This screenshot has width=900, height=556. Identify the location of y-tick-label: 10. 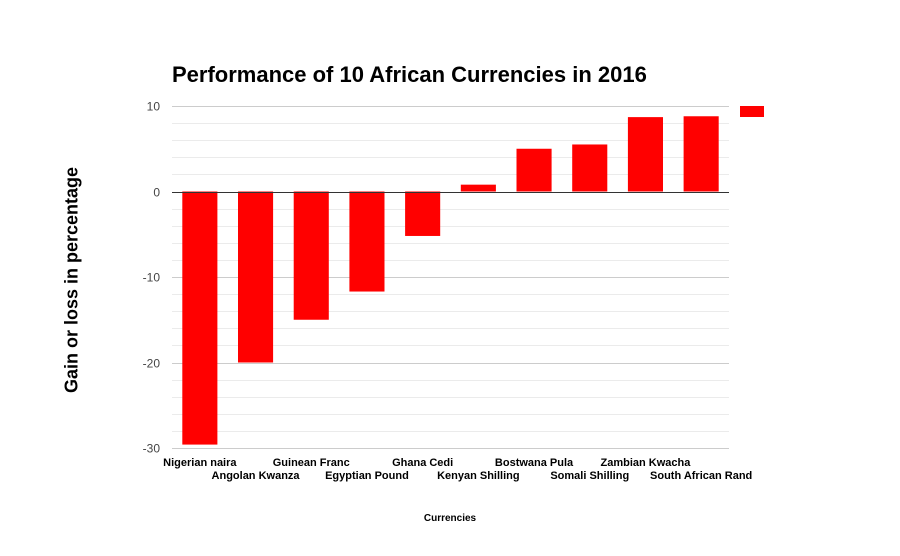
(154, 107).